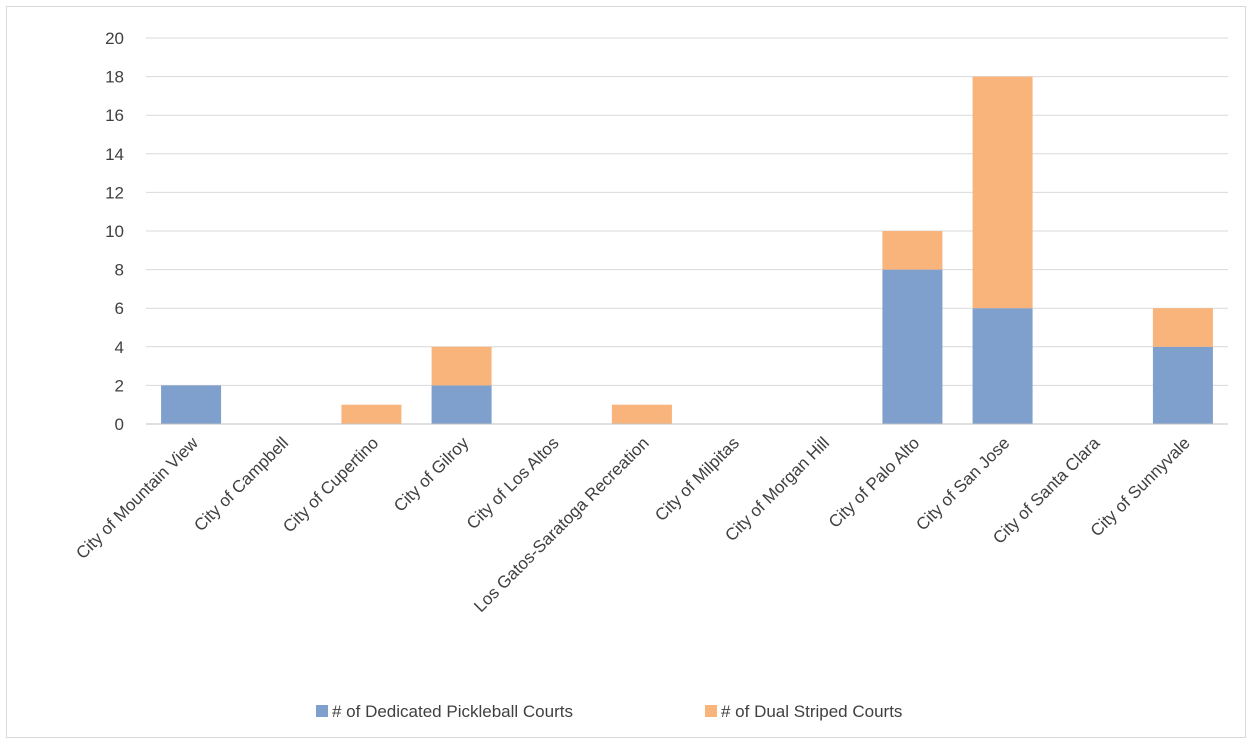 This screenshot has width=1254, height=746. What do you see at coordinates (119, 270) in the screenshot?
I see `y-tick-label: 8` at bounding box center [119, 270].